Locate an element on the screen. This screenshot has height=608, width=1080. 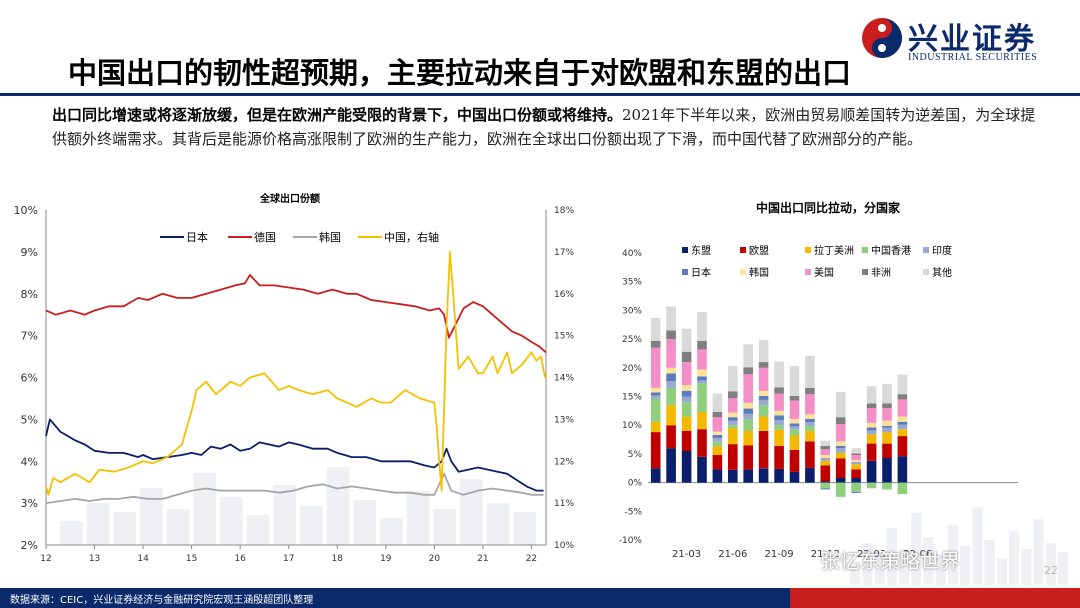
bar-chart-title: 中国出口同比拉动，分国家 is located at coordinates (828, 207).